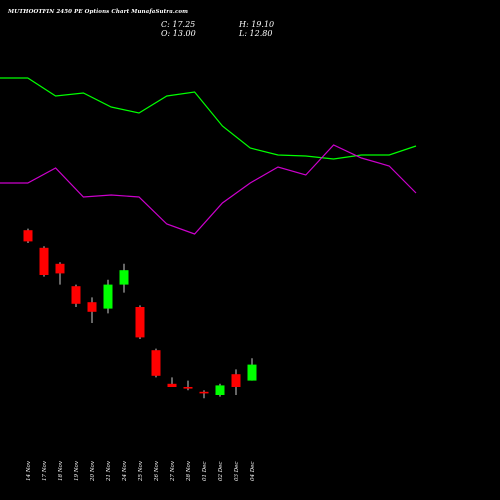  Describe the element at coordinates (109, 471) in the screenshot. I see `date-label: 21 Nov` at that location.